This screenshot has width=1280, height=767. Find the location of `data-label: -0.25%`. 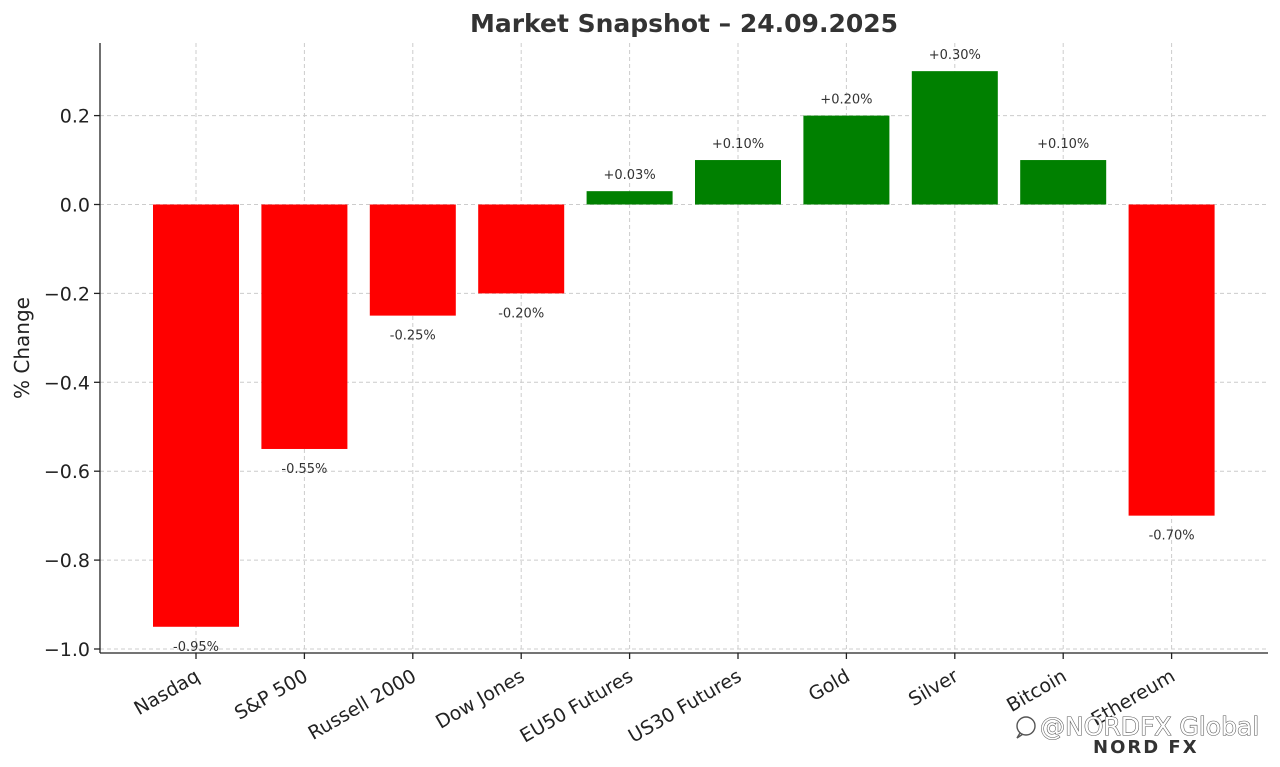

data-label: -0.25% is located at coordinates (413, 336).